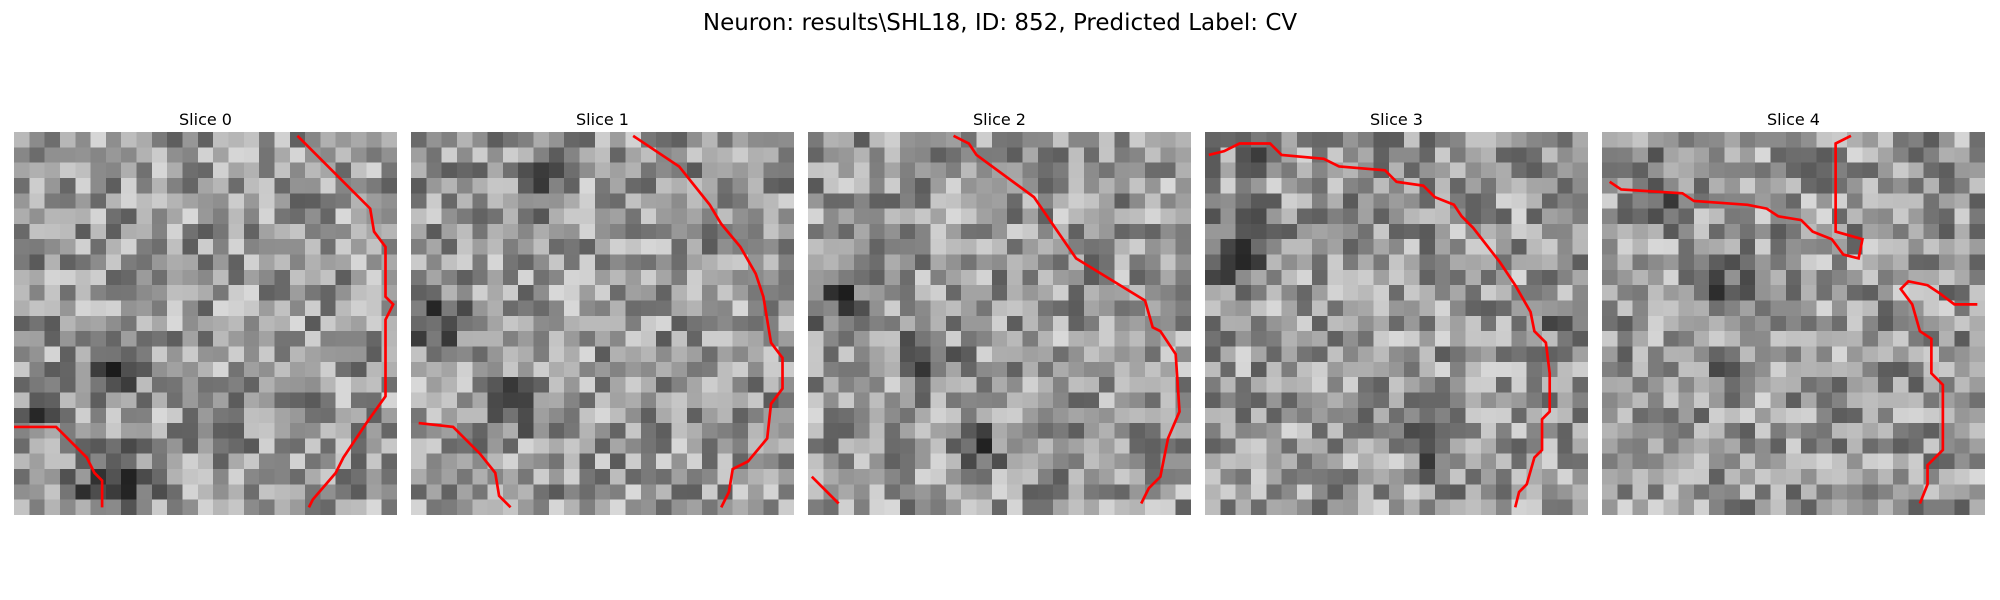 The height and width of the screenshot is (600, 2000). I want to click on slice-title-4: Slice 4, so click(1793, 119).